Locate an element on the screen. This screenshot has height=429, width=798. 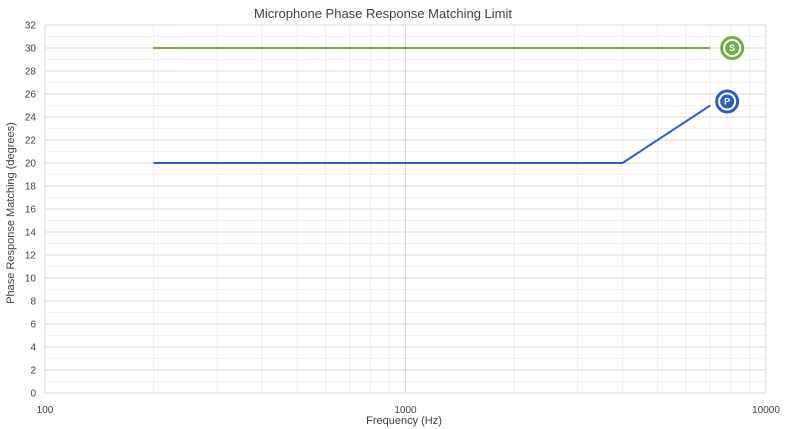
series-line is located at coordinates (432, 134).